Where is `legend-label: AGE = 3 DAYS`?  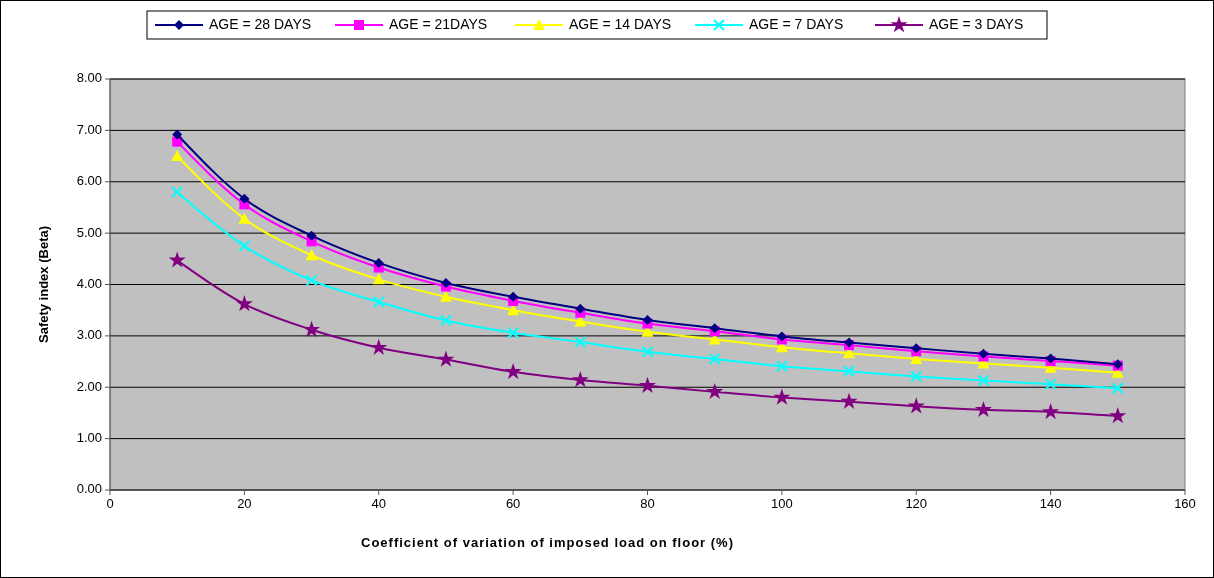
legend-label: AGE = 3 DAYS is located at coordinates (976, 23).